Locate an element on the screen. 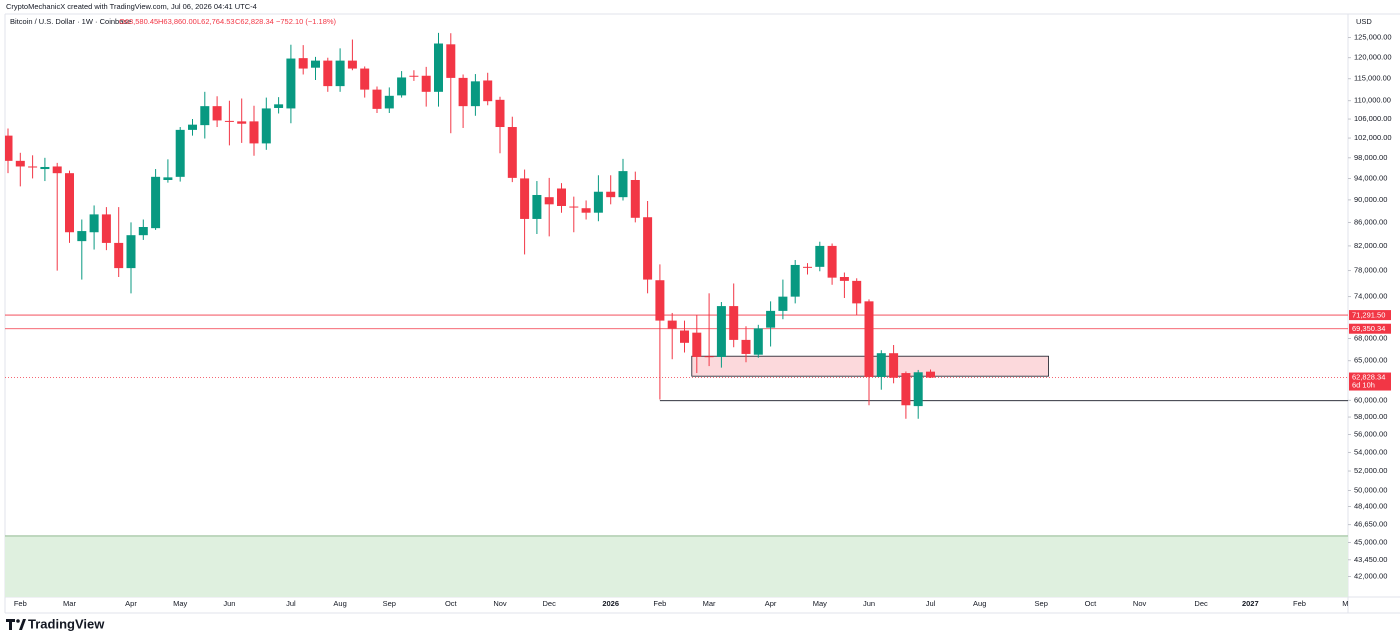 This screenshot has width=1400, height=641. legend-high: H63,860.00 is located at coordinates (177, 21).